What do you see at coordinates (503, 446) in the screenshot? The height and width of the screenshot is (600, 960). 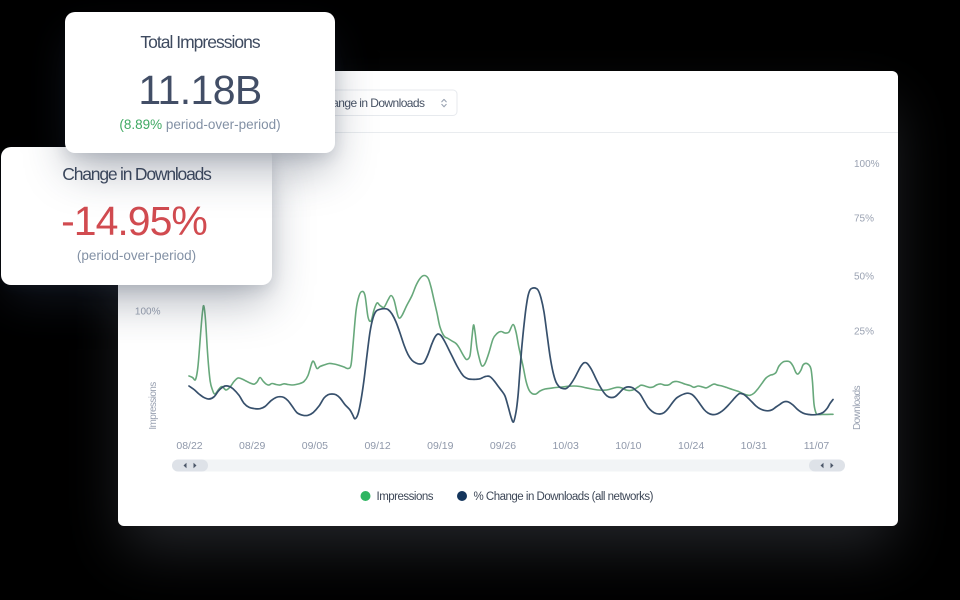 I see `svg-text: 09/26` at bounding box center [503, 446].